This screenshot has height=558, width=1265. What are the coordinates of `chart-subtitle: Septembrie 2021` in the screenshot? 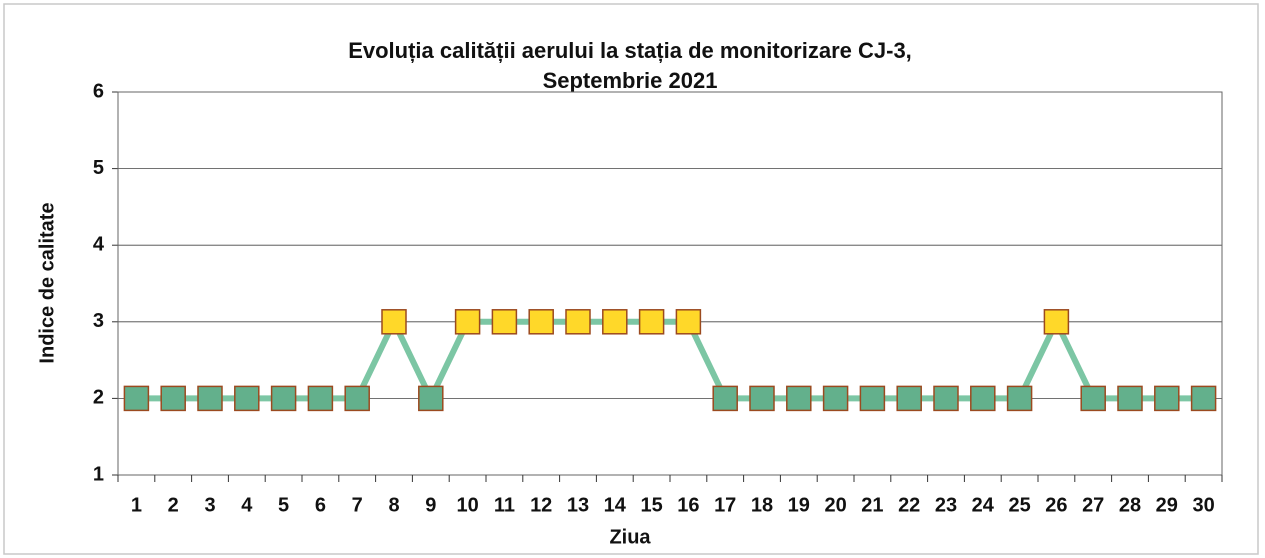 It's located at (630, 80).